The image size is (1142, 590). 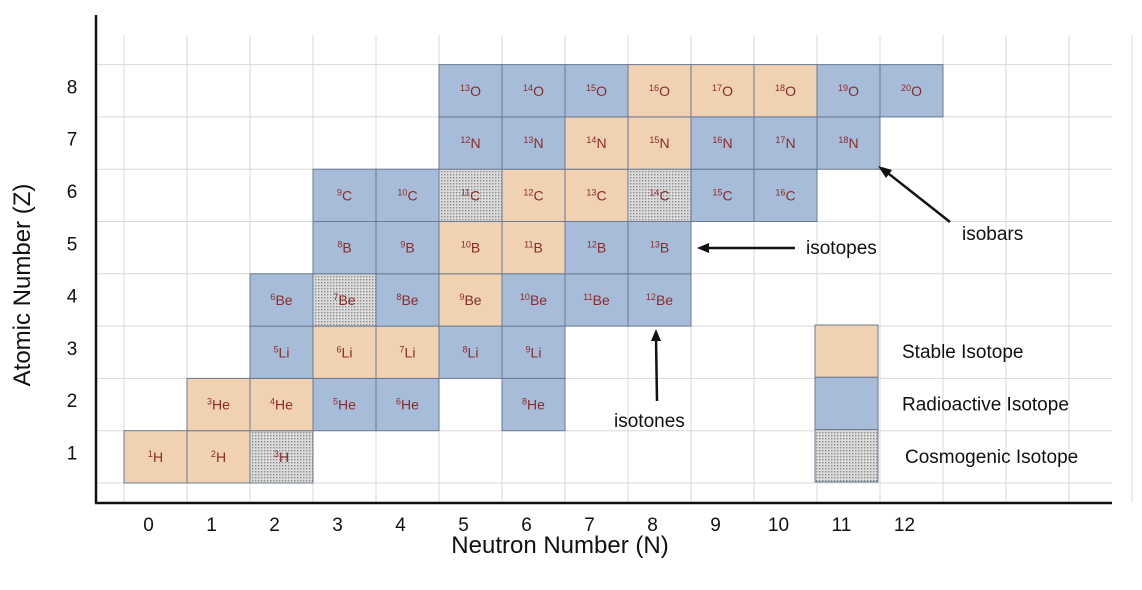 I want to click on element-symbol: Li, so click(x=410, y=352).